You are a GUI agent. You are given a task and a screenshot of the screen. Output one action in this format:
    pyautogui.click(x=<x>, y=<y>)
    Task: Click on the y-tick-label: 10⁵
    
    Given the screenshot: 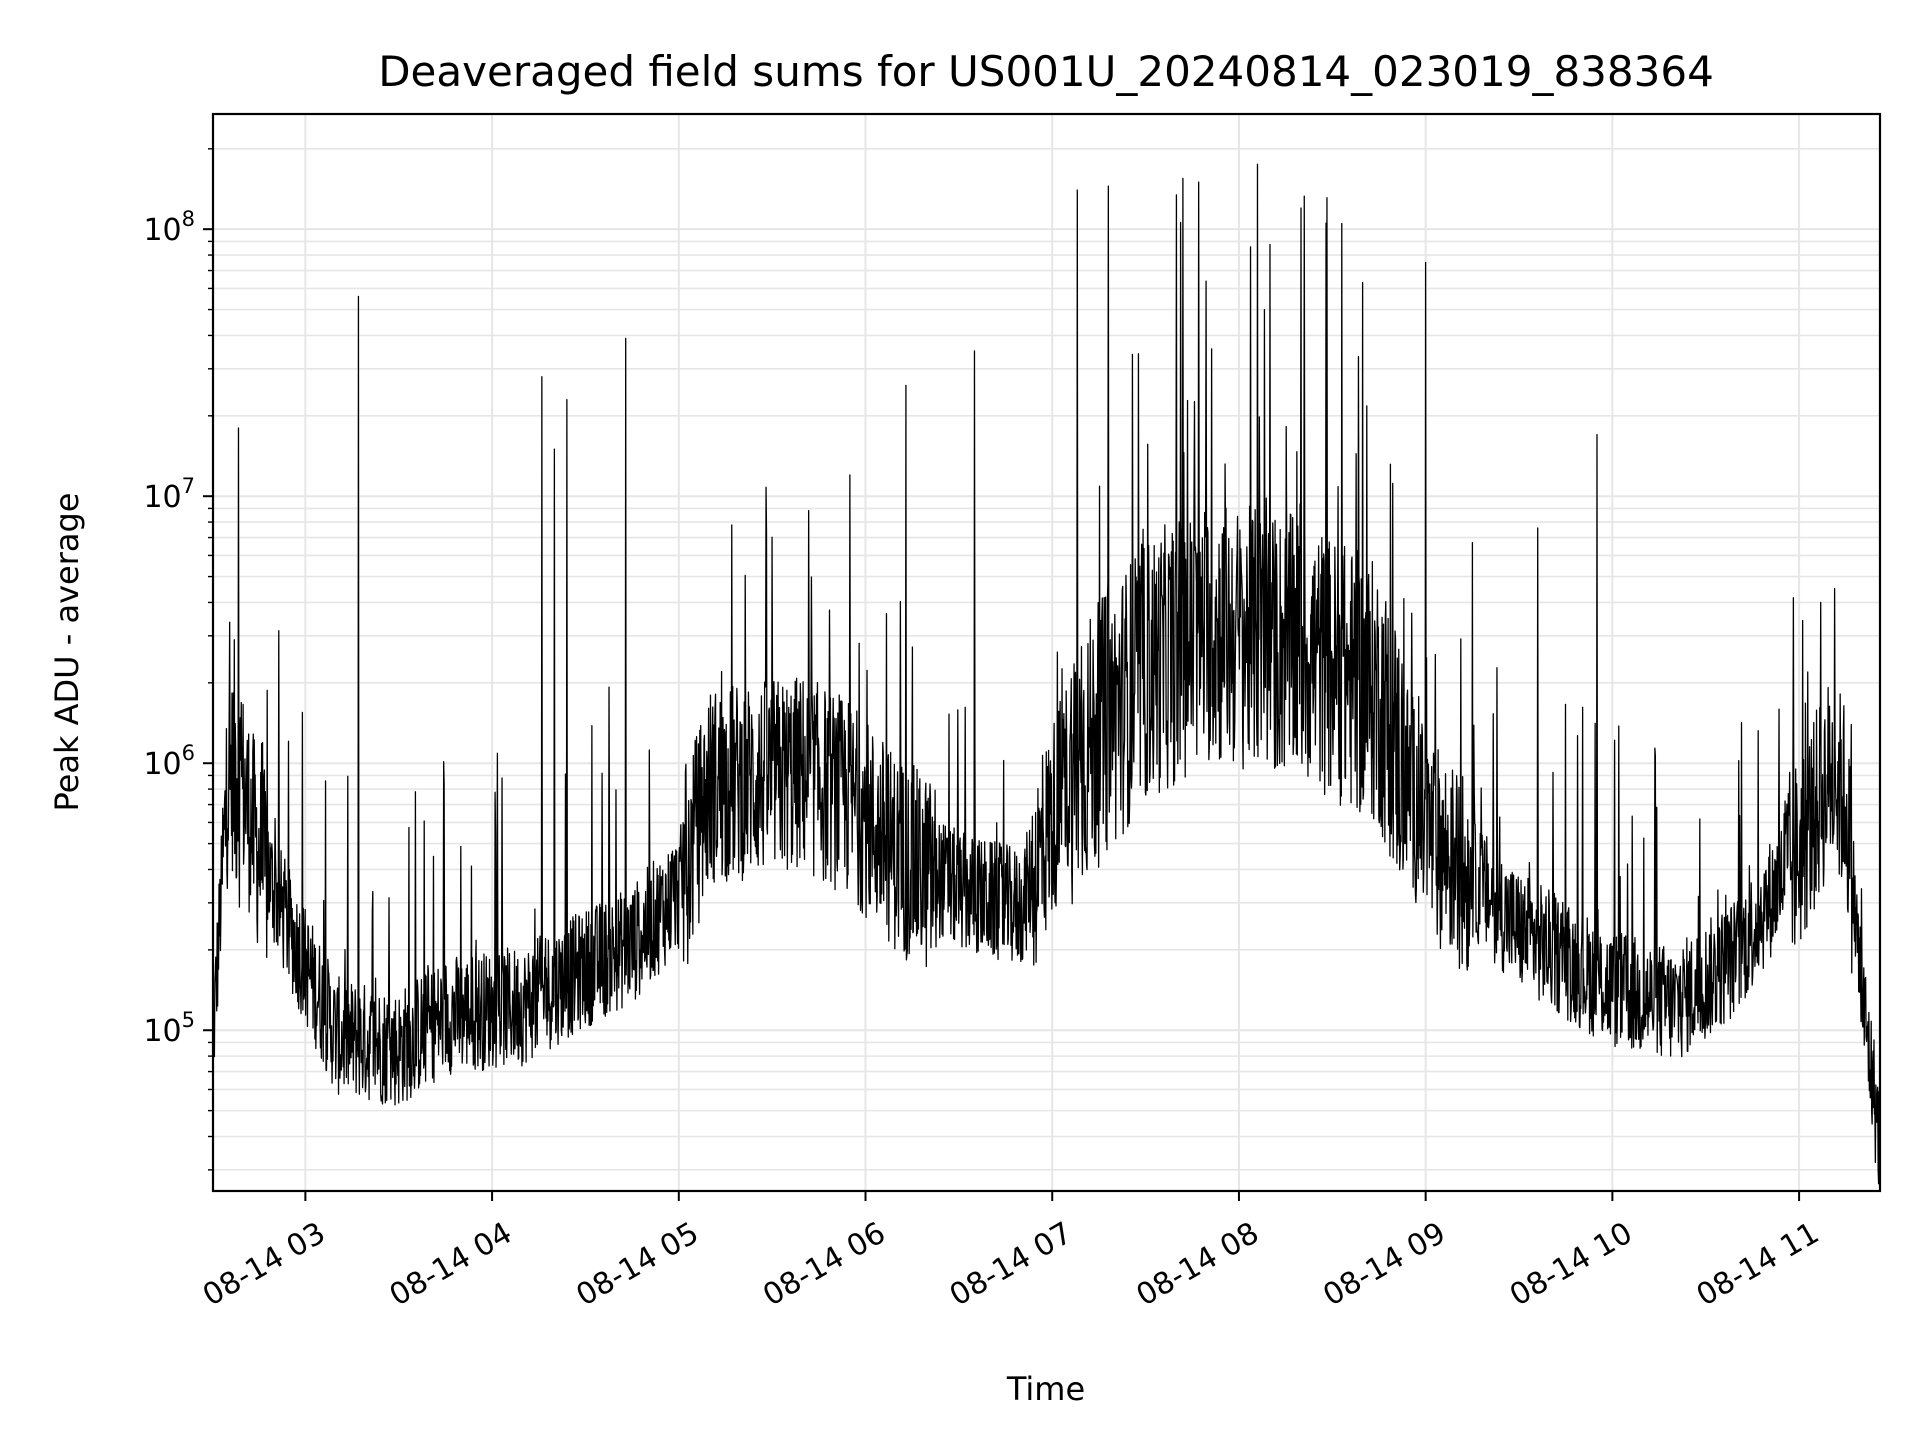 What is the action you would take?
    pyautogui.click(x=169, y=1028)
    